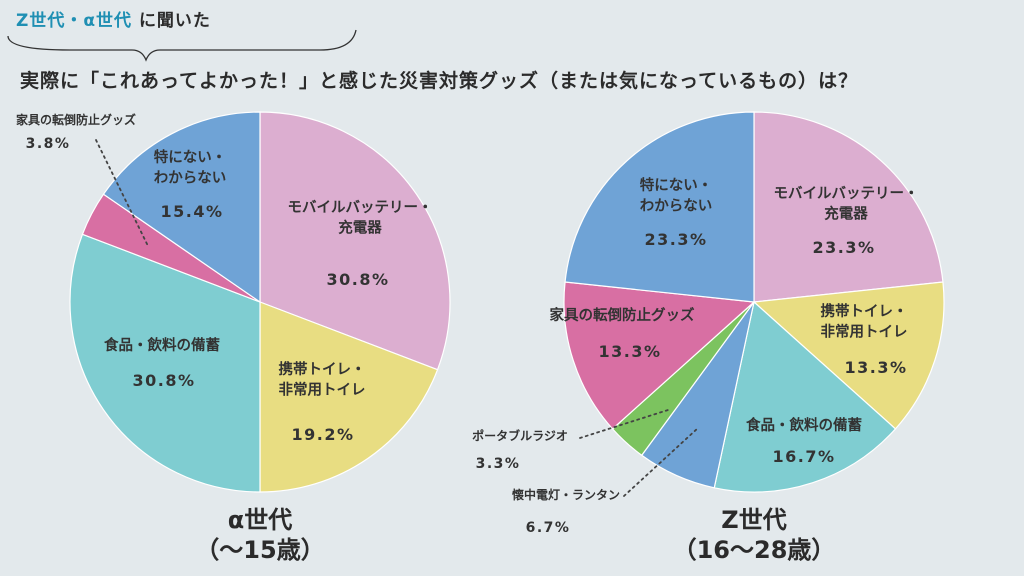 This screenshot has width=1024, height=576. Describe the element at coordinates (162, 345) in the screenshot. I see `alpha-label-food-stock: 食品・飲料の備蓄` at that location.